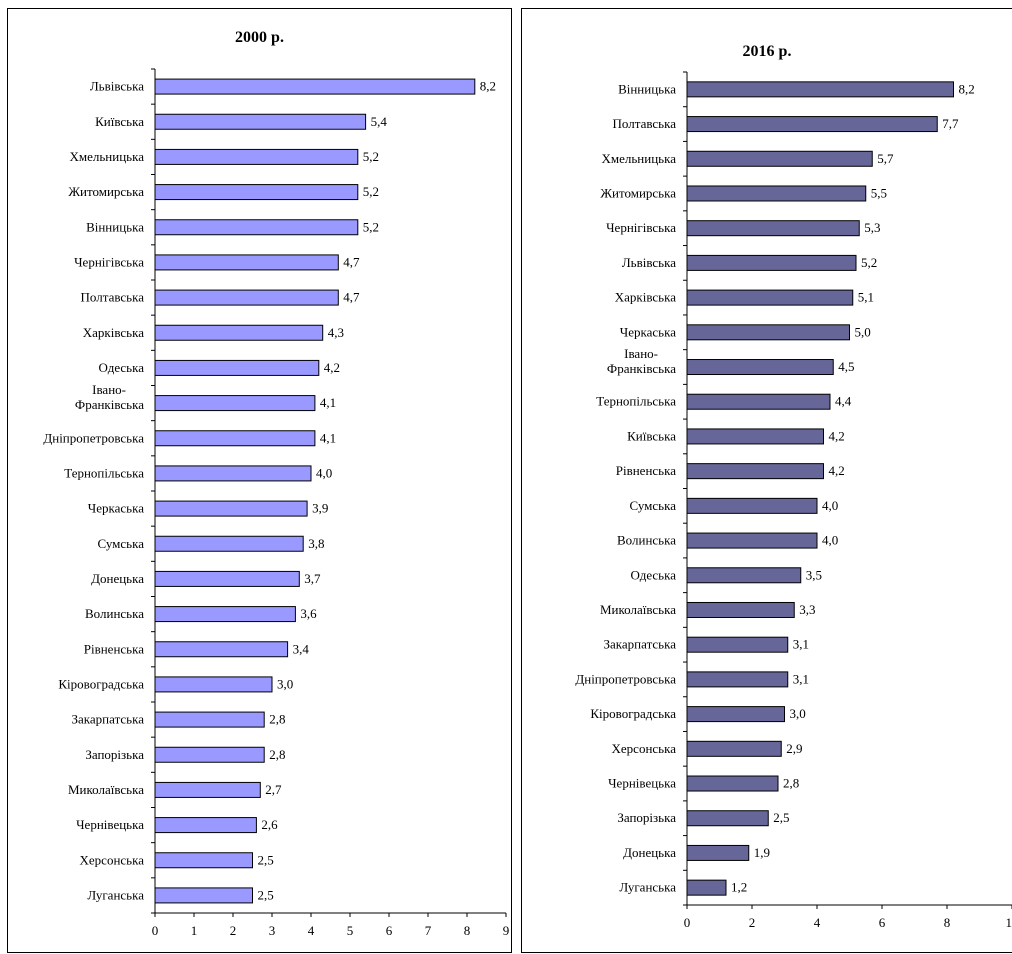  Describe the element at coordinates (112, 859) in the screenshot. I see `bar-2000-category-label: Херсонська` at that location.